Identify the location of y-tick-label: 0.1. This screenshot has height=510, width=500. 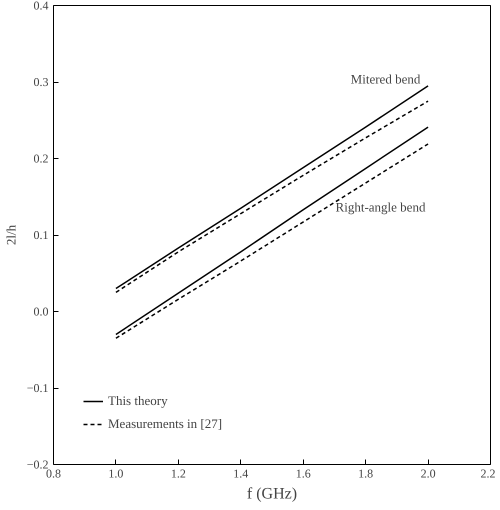
(41, 235).